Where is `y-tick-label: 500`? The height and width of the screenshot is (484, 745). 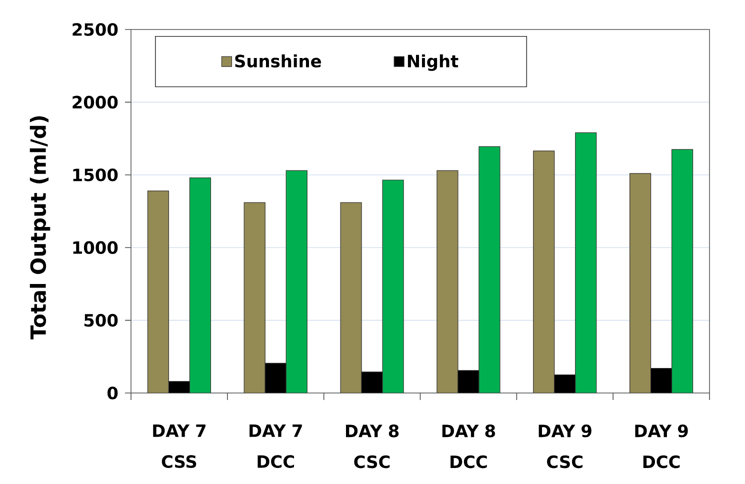 y-tick-label: 500 is located at coordinates (101, 320).